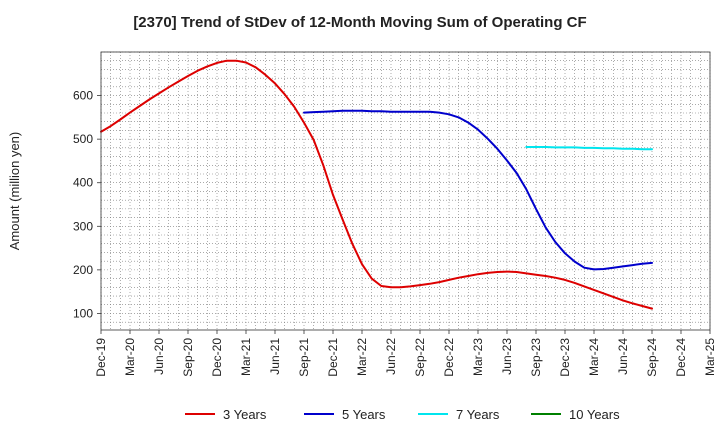 This screenshot has width=720, height=440. Describe the element at coordinates (507, 356) in the screenshot. I see `x-tick-label: Jun-23` at that location.